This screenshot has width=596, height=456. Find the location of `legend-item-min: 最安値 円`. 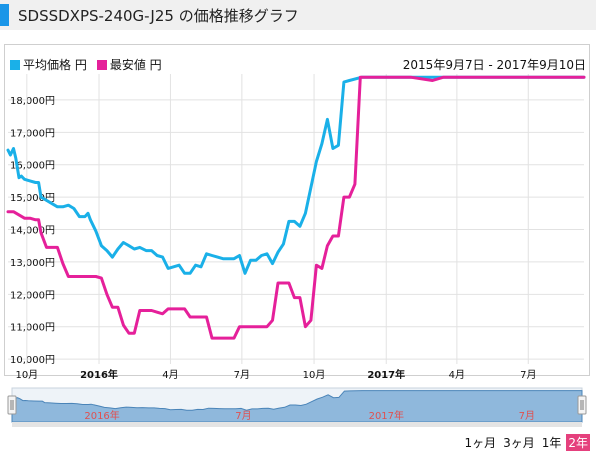

legend-item-min: 最安値 円 is located at coordinates (129, 64).